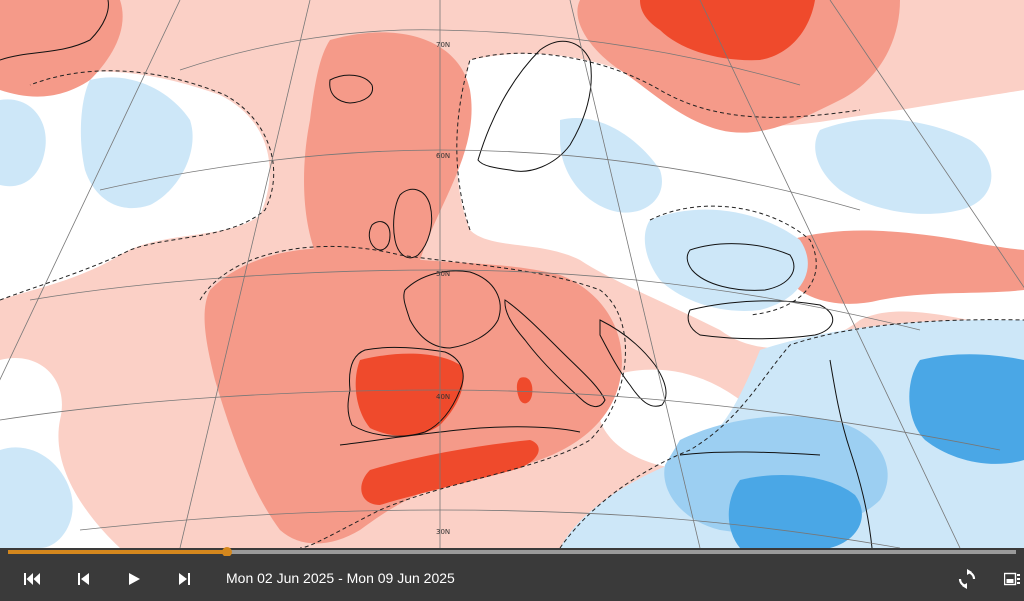 The width and height of the screenshot is (1024, 601). I want to click on warm-core-sardinia, so click(524, 390).